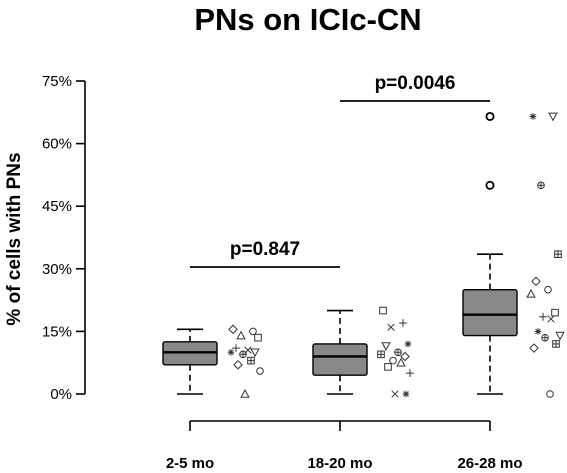 The height and width of the screenshot is (473, 567). What do you see at coordinates (57, 144) in the screenshot?
I see `y-tick-label: 60%` at bounding box center [57, 144].